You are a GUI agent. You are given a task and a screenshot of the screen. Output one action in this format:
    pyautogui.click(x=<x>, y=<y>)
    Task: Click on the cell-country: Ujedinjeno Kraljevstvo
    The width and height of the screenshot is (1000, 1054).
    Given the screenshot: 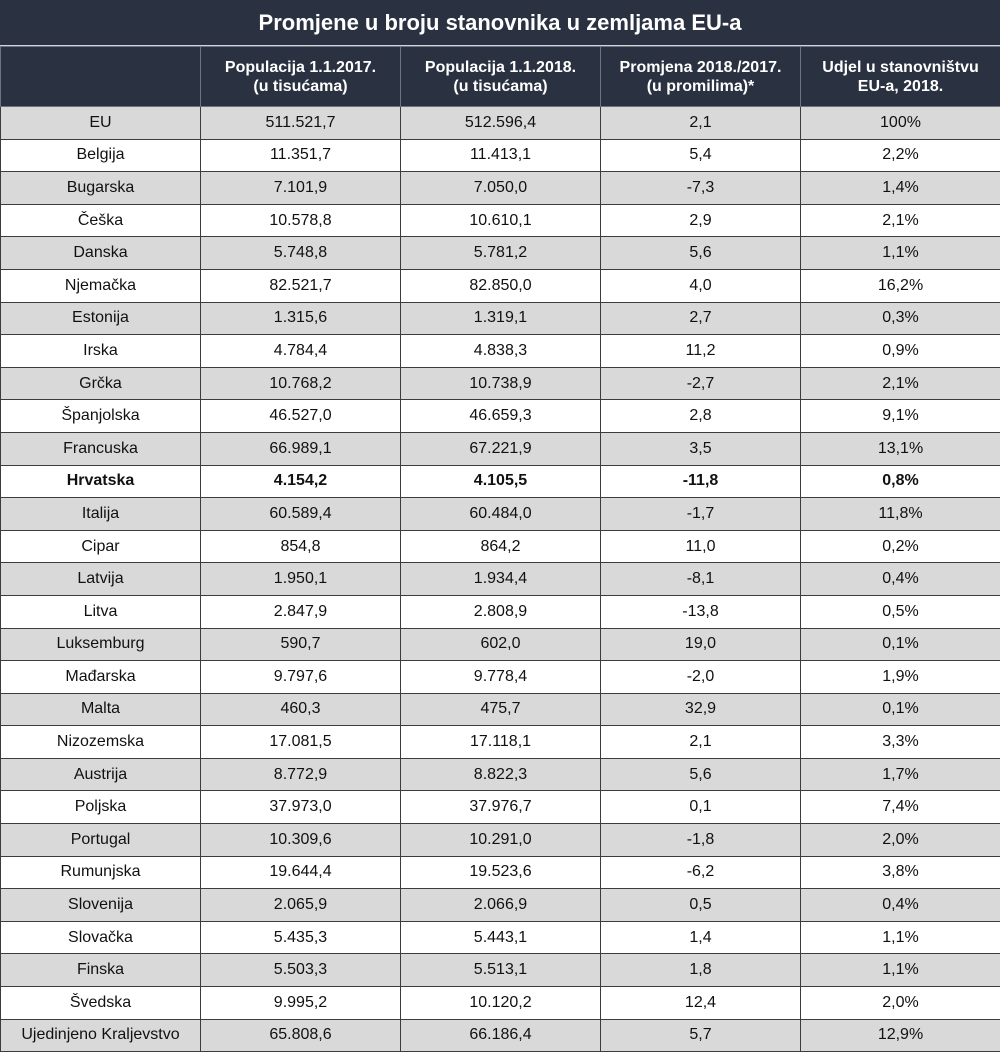 What is the action you would take?
    pyautogui.click(x=100, y=1035)
    